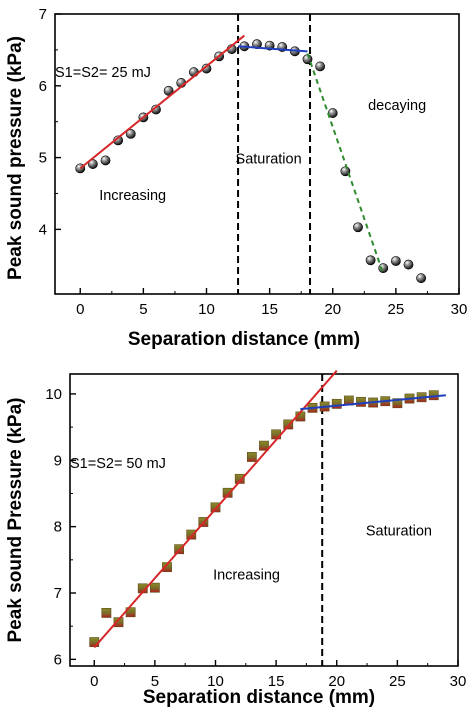 The image size is (474, 713). I want to click on chart-top-xtick-label: 15, so click(269, 309).